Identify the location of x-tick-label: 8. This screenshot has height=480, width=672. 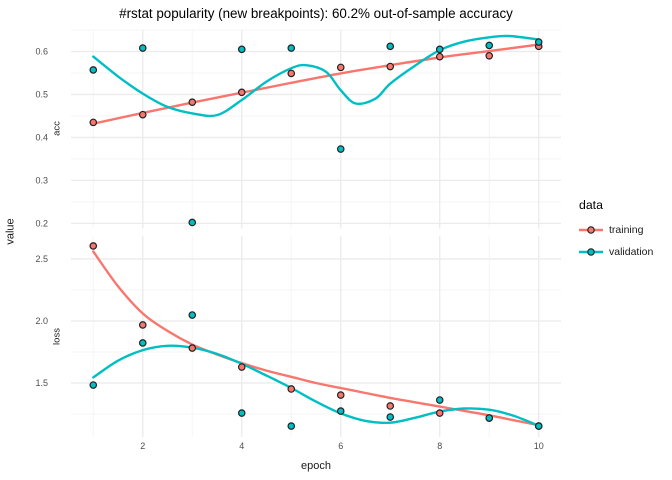
(439, 446).